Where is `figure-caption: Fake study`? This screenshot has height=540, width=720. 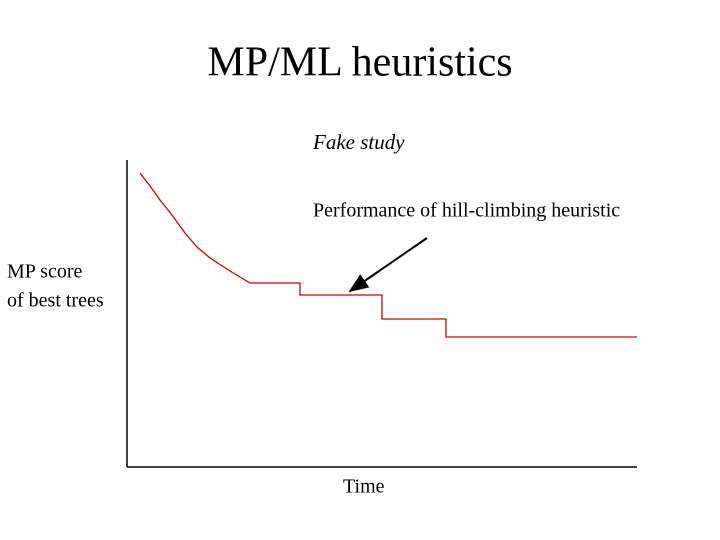
figure-caption: Fake study is located at coordinates (358, 142).